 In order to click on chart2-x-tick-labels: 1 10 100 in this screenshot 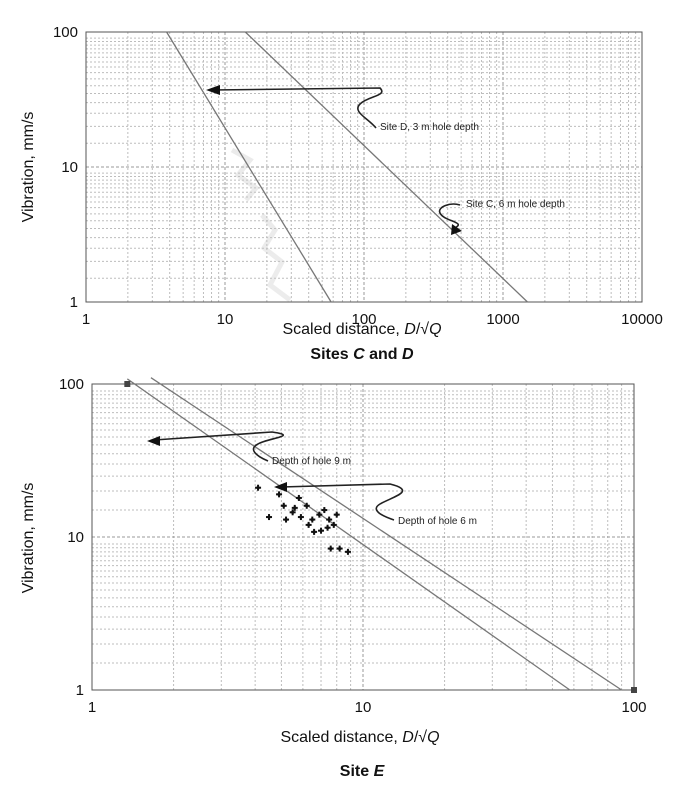, I will do `click(367, 707)`.